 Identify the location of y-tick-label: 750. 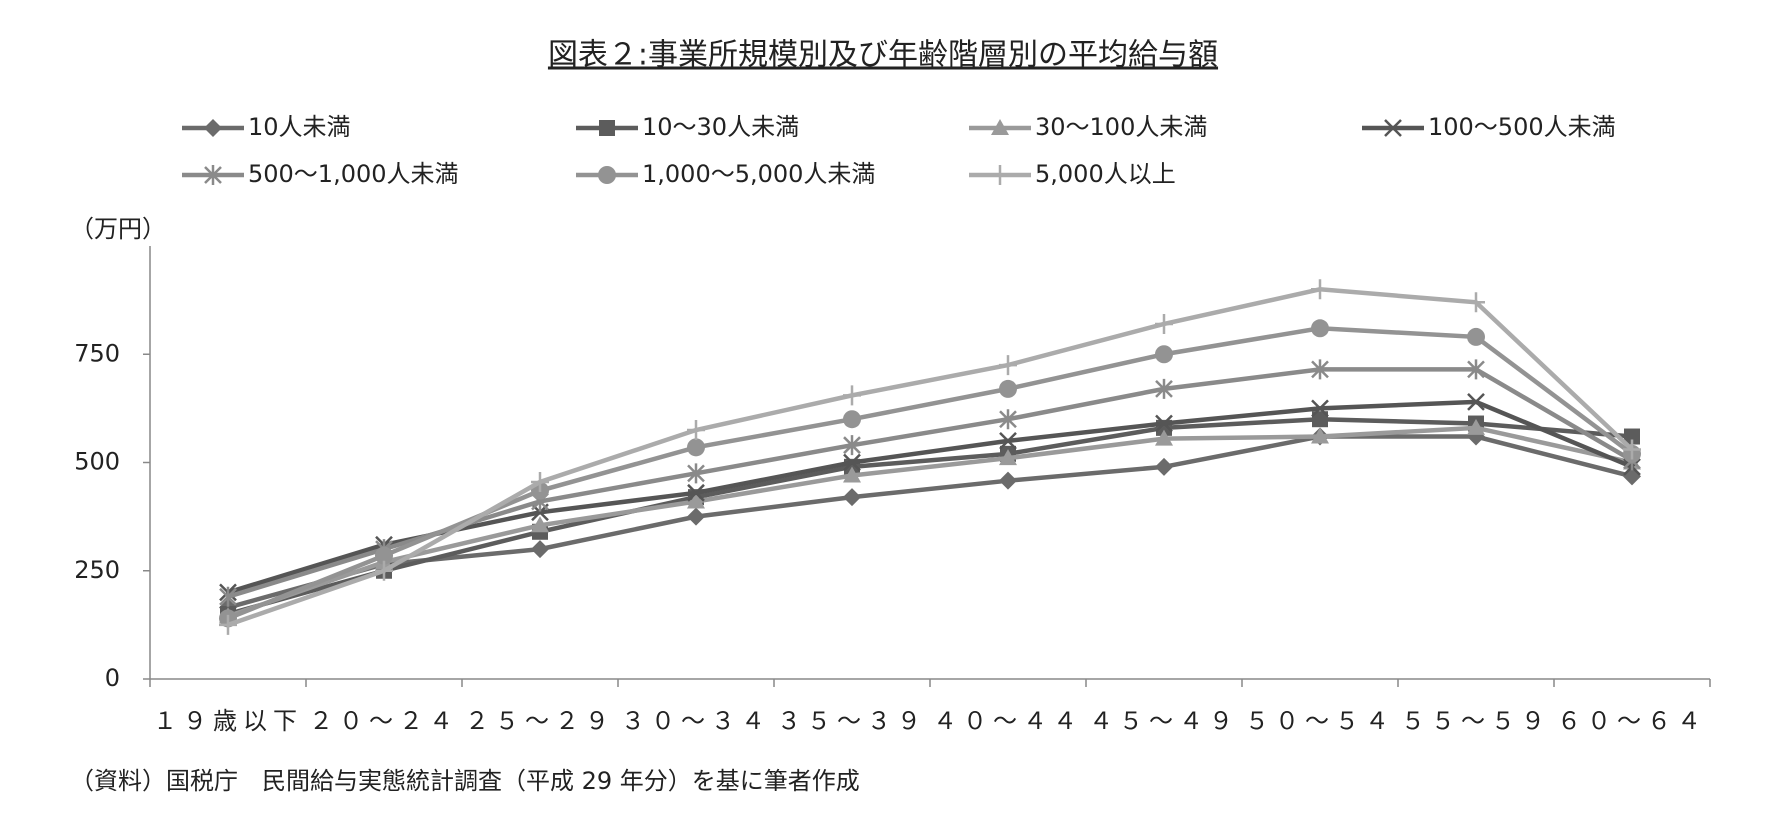
(97, 353).